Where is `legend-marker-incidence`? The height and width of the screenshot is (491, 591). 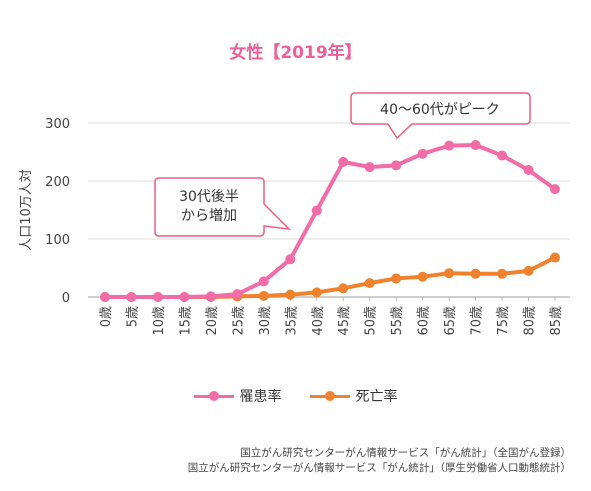
legend-marker-incidence is located at coordinates (213, 396).